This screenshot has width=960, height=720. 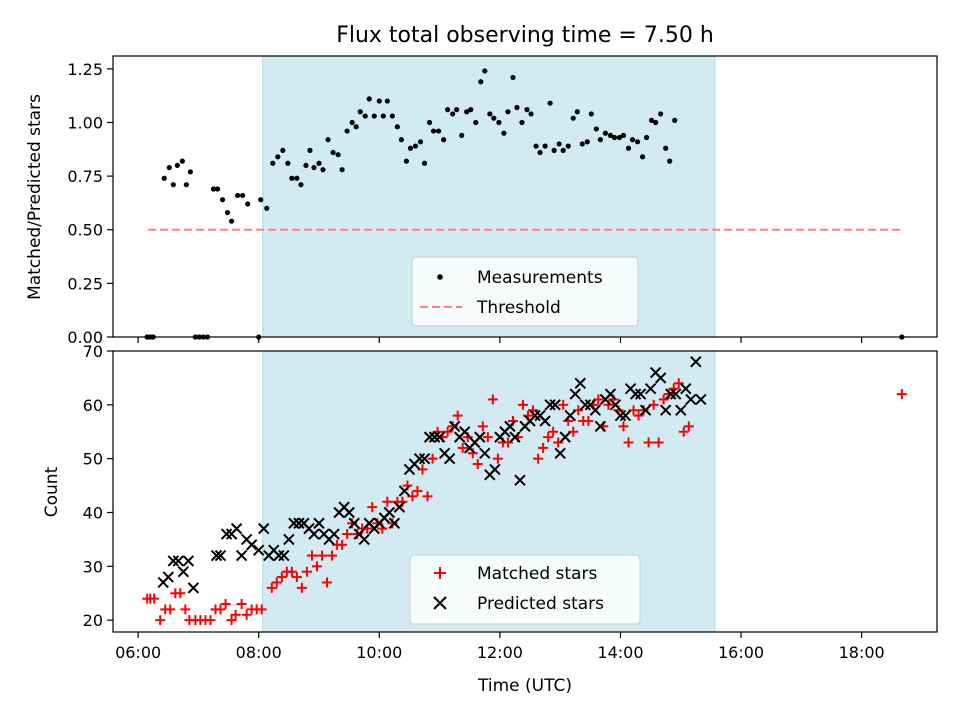 What do you see at coordinates (93, 351) in the screenshot?
I see `y-tick-label: 70` at bounding box center [93, 351].